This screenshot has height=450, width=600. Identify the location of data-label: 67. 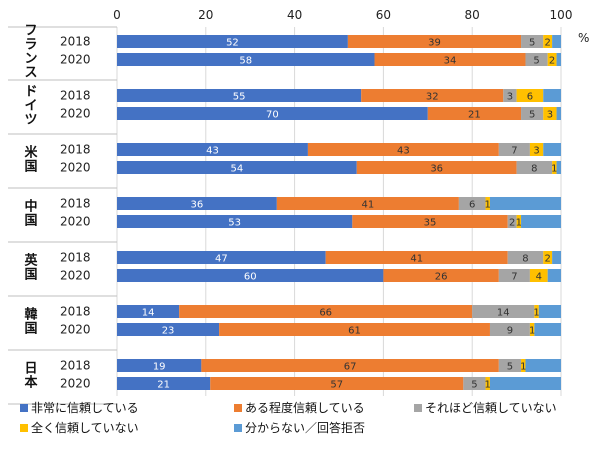
(350, 367).